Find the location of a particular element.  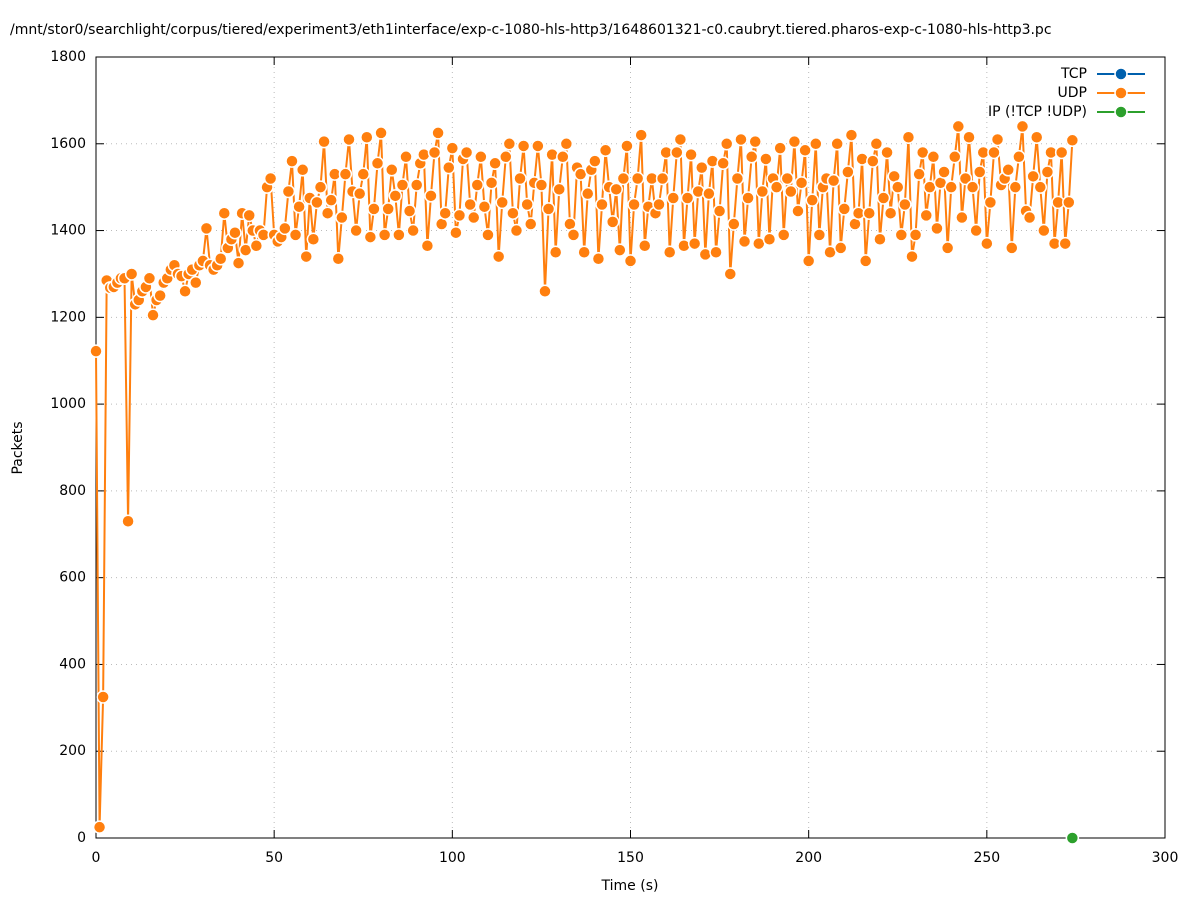

x-tick-label: 0 is located at coordinates (96, 858).